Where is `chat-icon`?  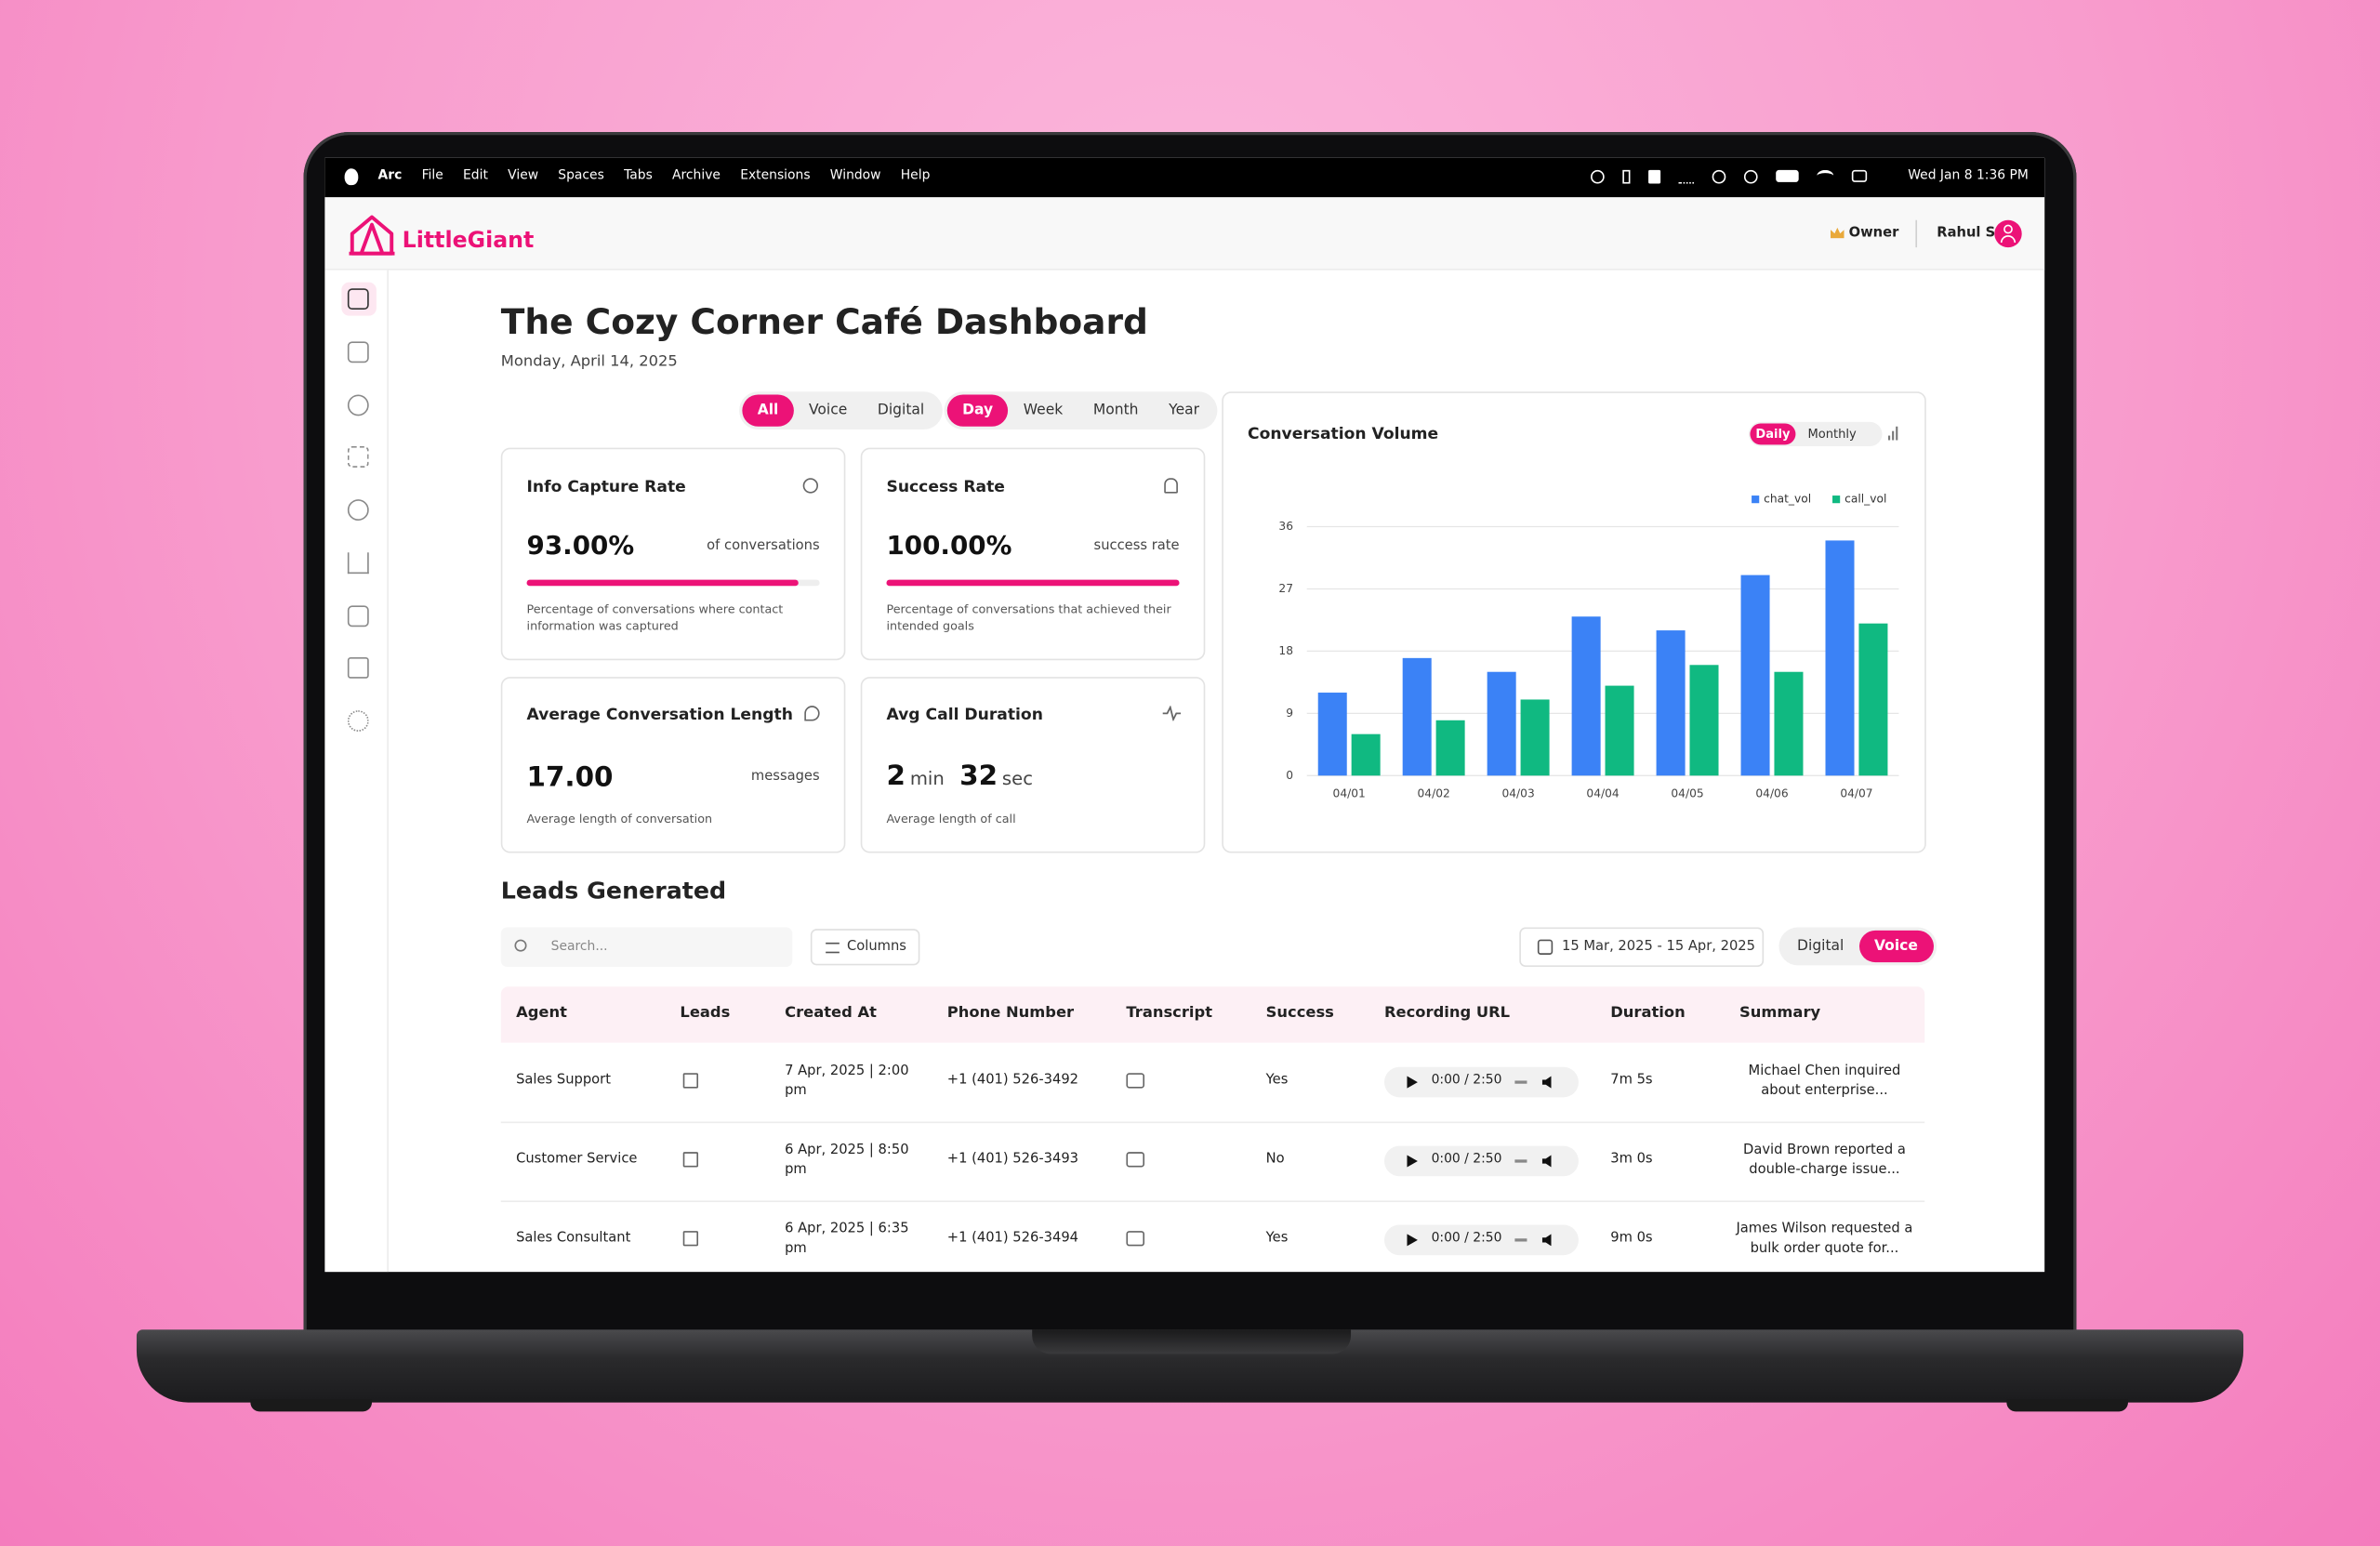
chat-icon is located at coordinates (812, 713).